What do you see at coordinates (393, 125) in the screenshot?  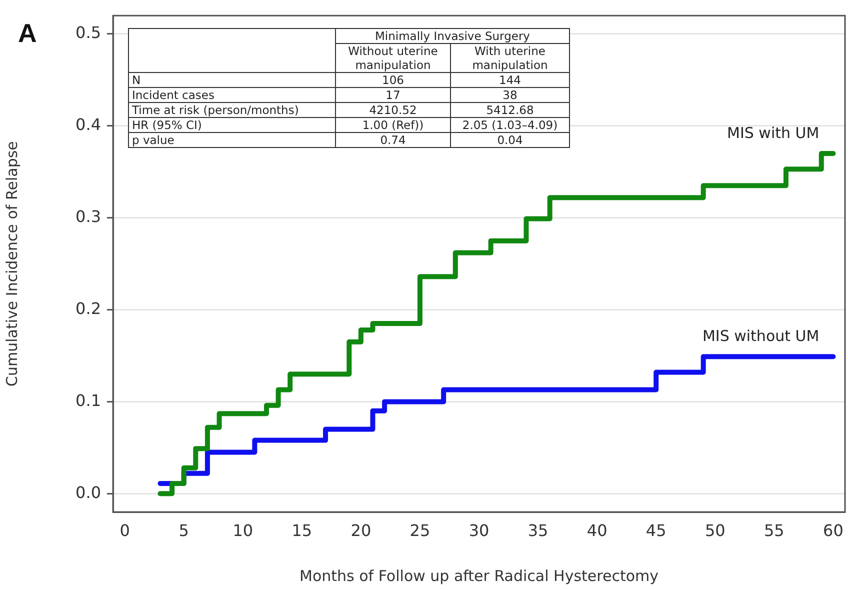 I see `annotation: 1.00 (Ref))` at bounding box center [393, 125].